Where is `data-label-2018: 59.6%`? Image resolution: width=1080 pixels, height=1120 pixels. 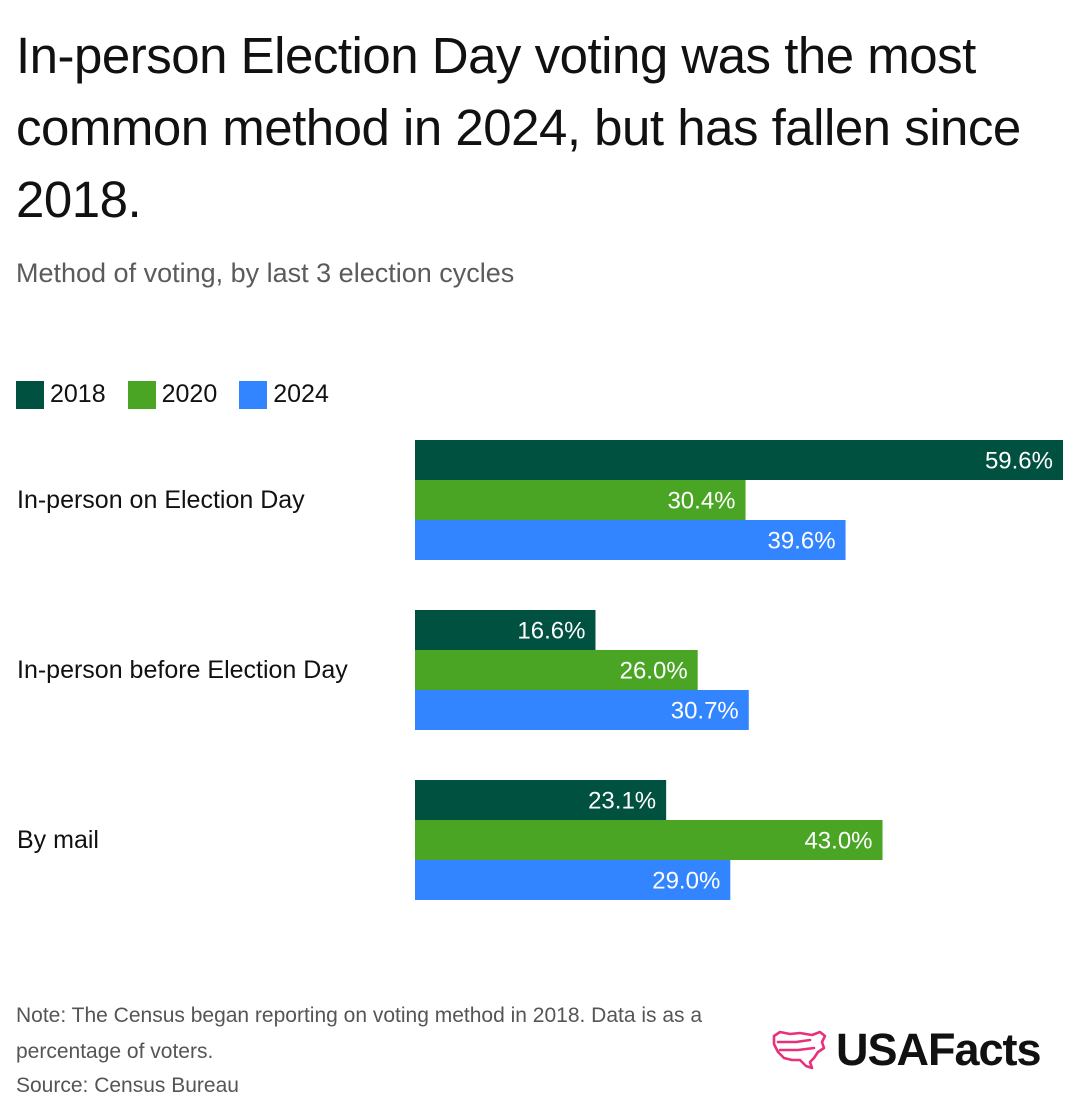
data-label-2018: 59.6% is located at coordinates (1019, 461).